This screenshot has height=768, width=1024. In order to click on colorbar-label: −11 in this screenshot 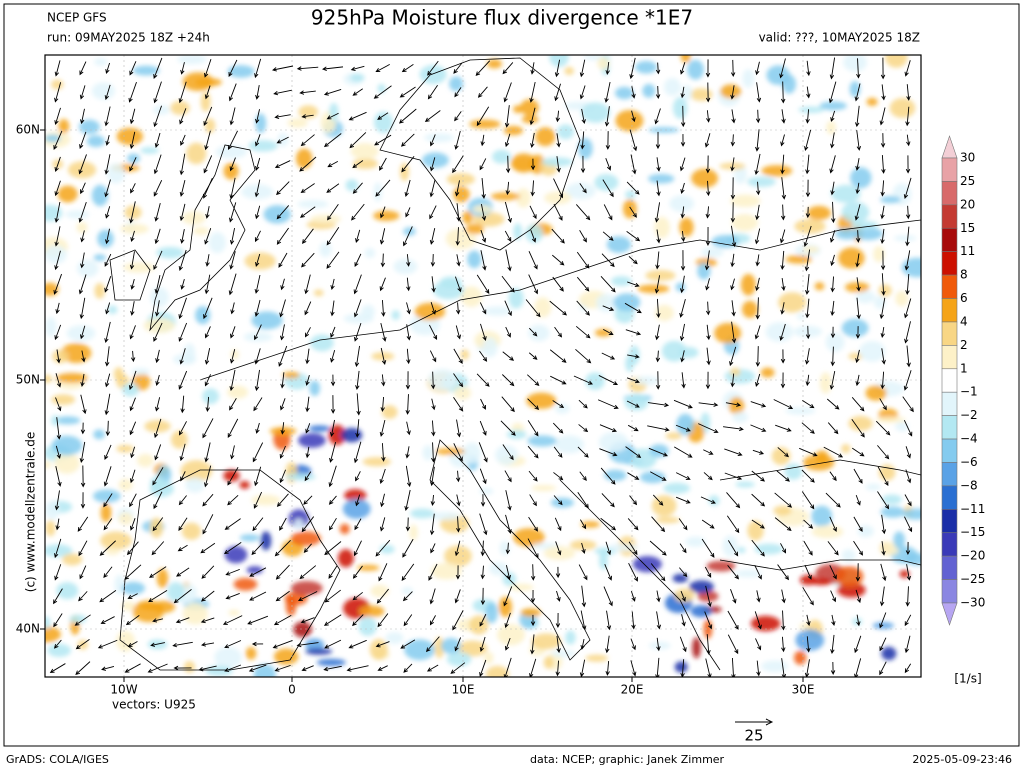, I will do `click(972, 509)`.